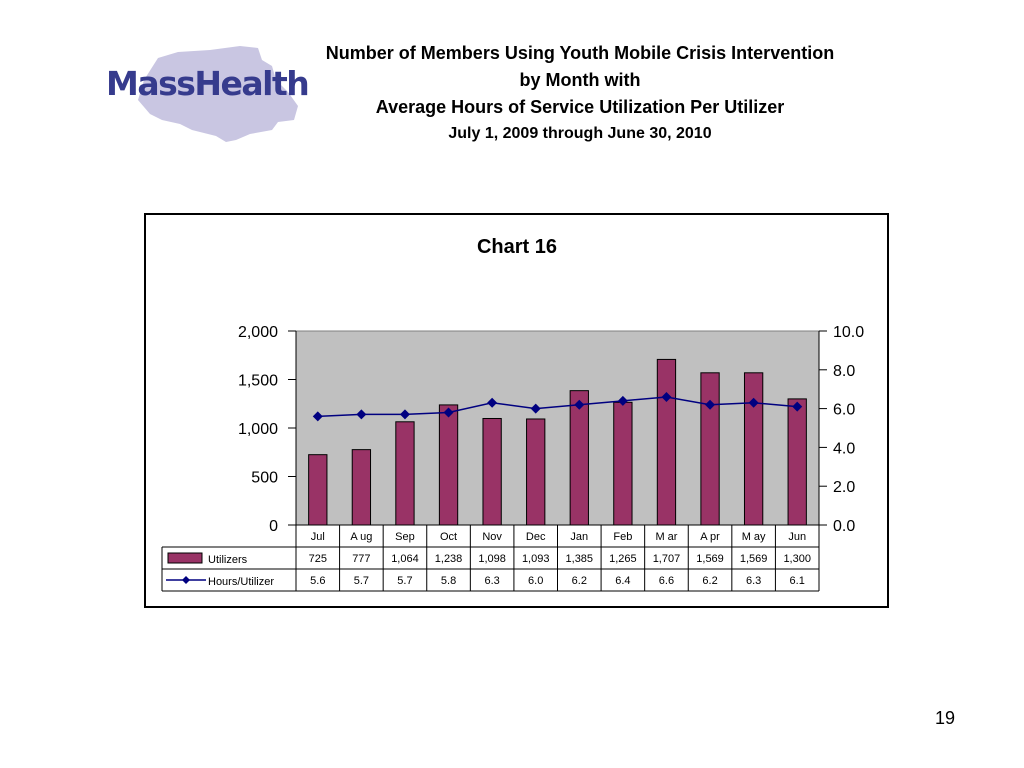  What do you see at coordinates (448, 581) in the screenshot?
I see `table-value-hours: 5.8` at bounding box center [448, 581].